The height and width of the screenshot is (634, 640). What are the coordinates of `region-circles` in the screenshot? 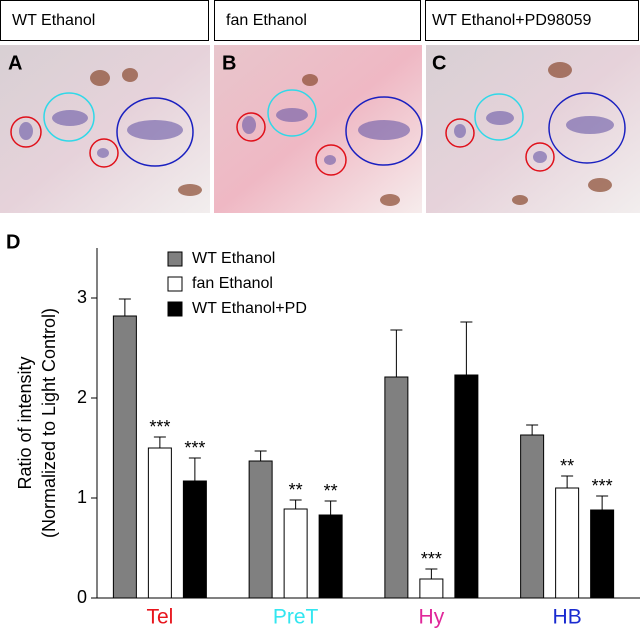 It's located at (318, 132).